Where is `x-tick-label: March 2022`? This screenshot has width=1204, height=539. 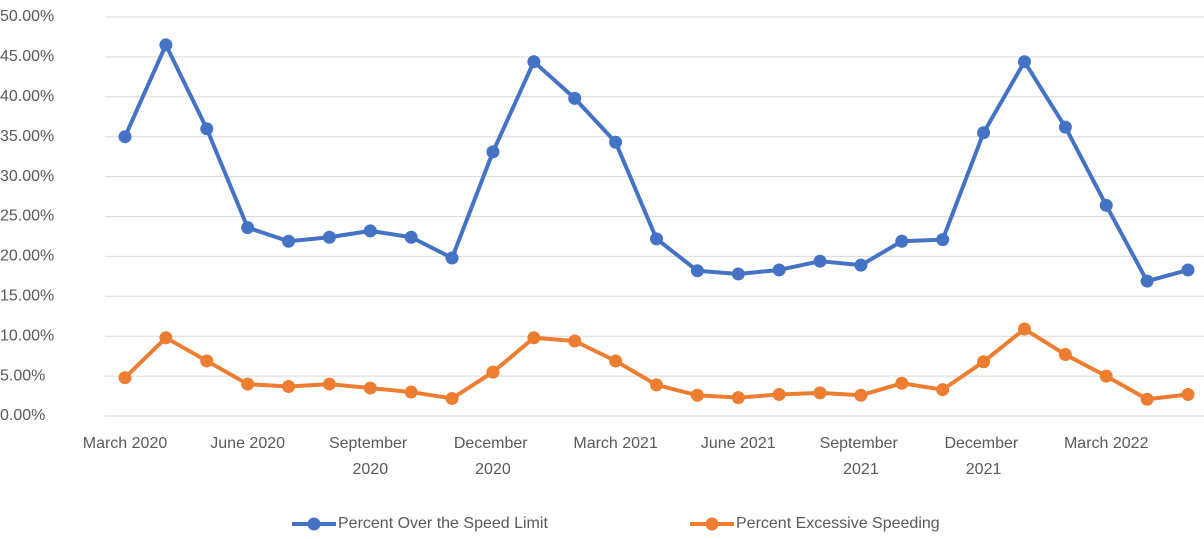
x-tick-label: March 2022 is located at coordinates (1106, 443).